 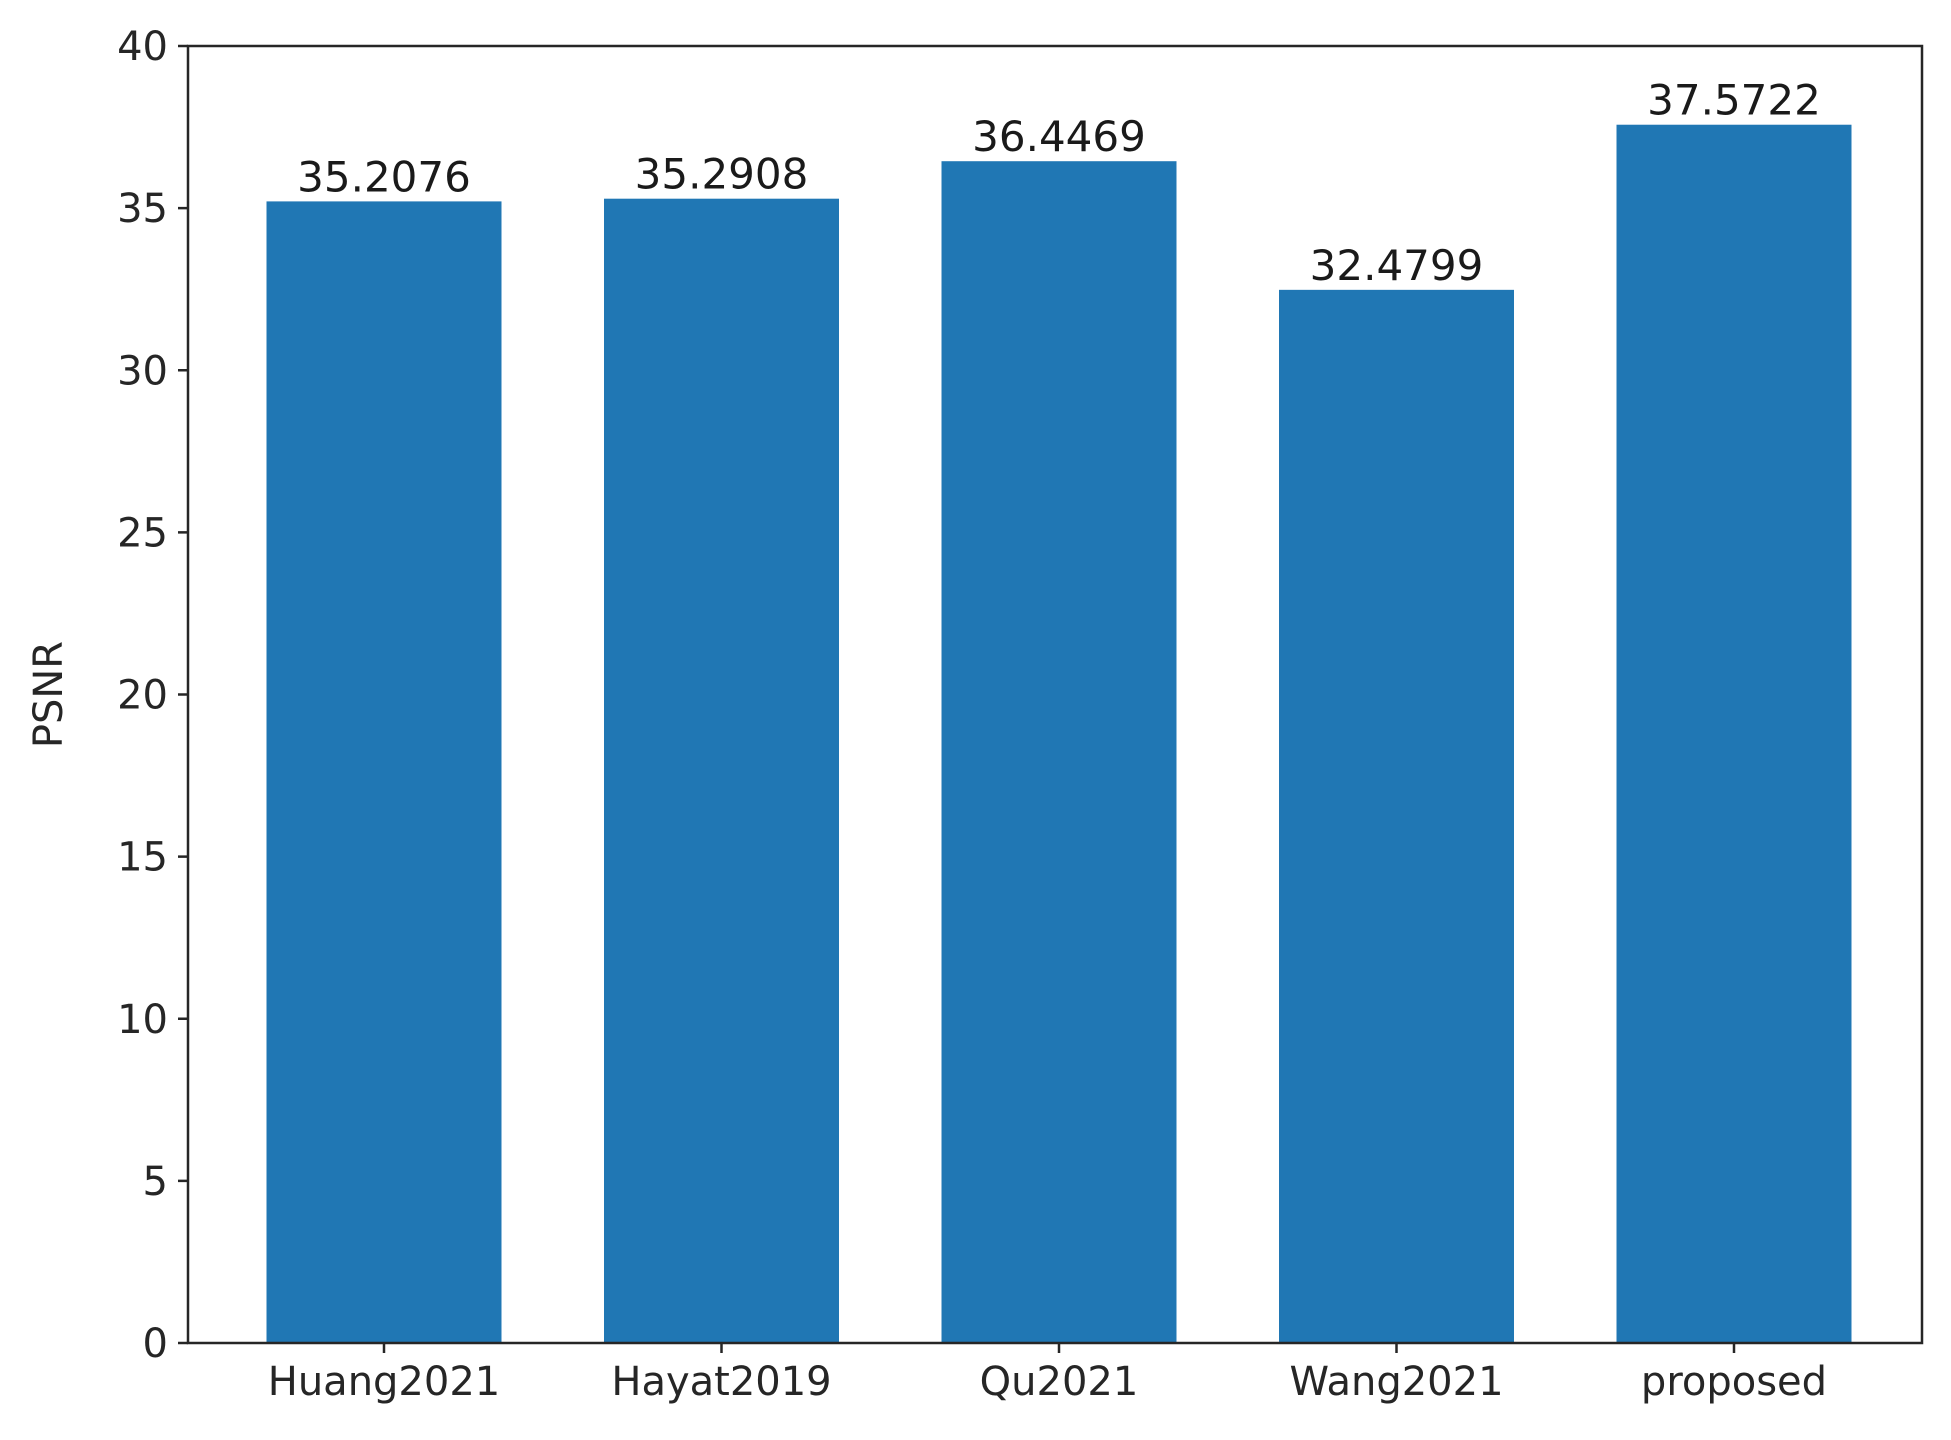 I want to click on bar-huang2021, so click(x=384, y=772).